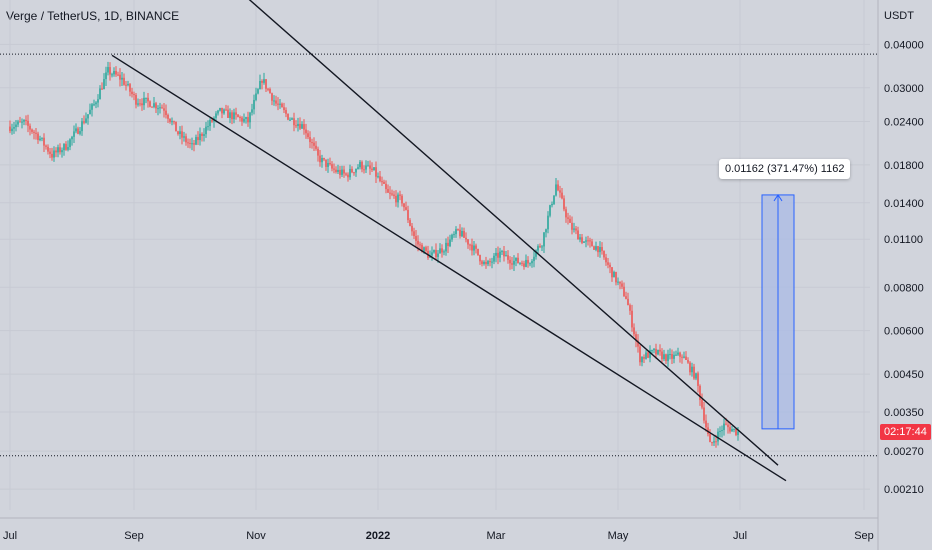 The width and height of the screenshot is (932, 550). Describe the element at coordinates (904, 490) in the screenshot. I see `y-tick-label: 0.00210` at that location.